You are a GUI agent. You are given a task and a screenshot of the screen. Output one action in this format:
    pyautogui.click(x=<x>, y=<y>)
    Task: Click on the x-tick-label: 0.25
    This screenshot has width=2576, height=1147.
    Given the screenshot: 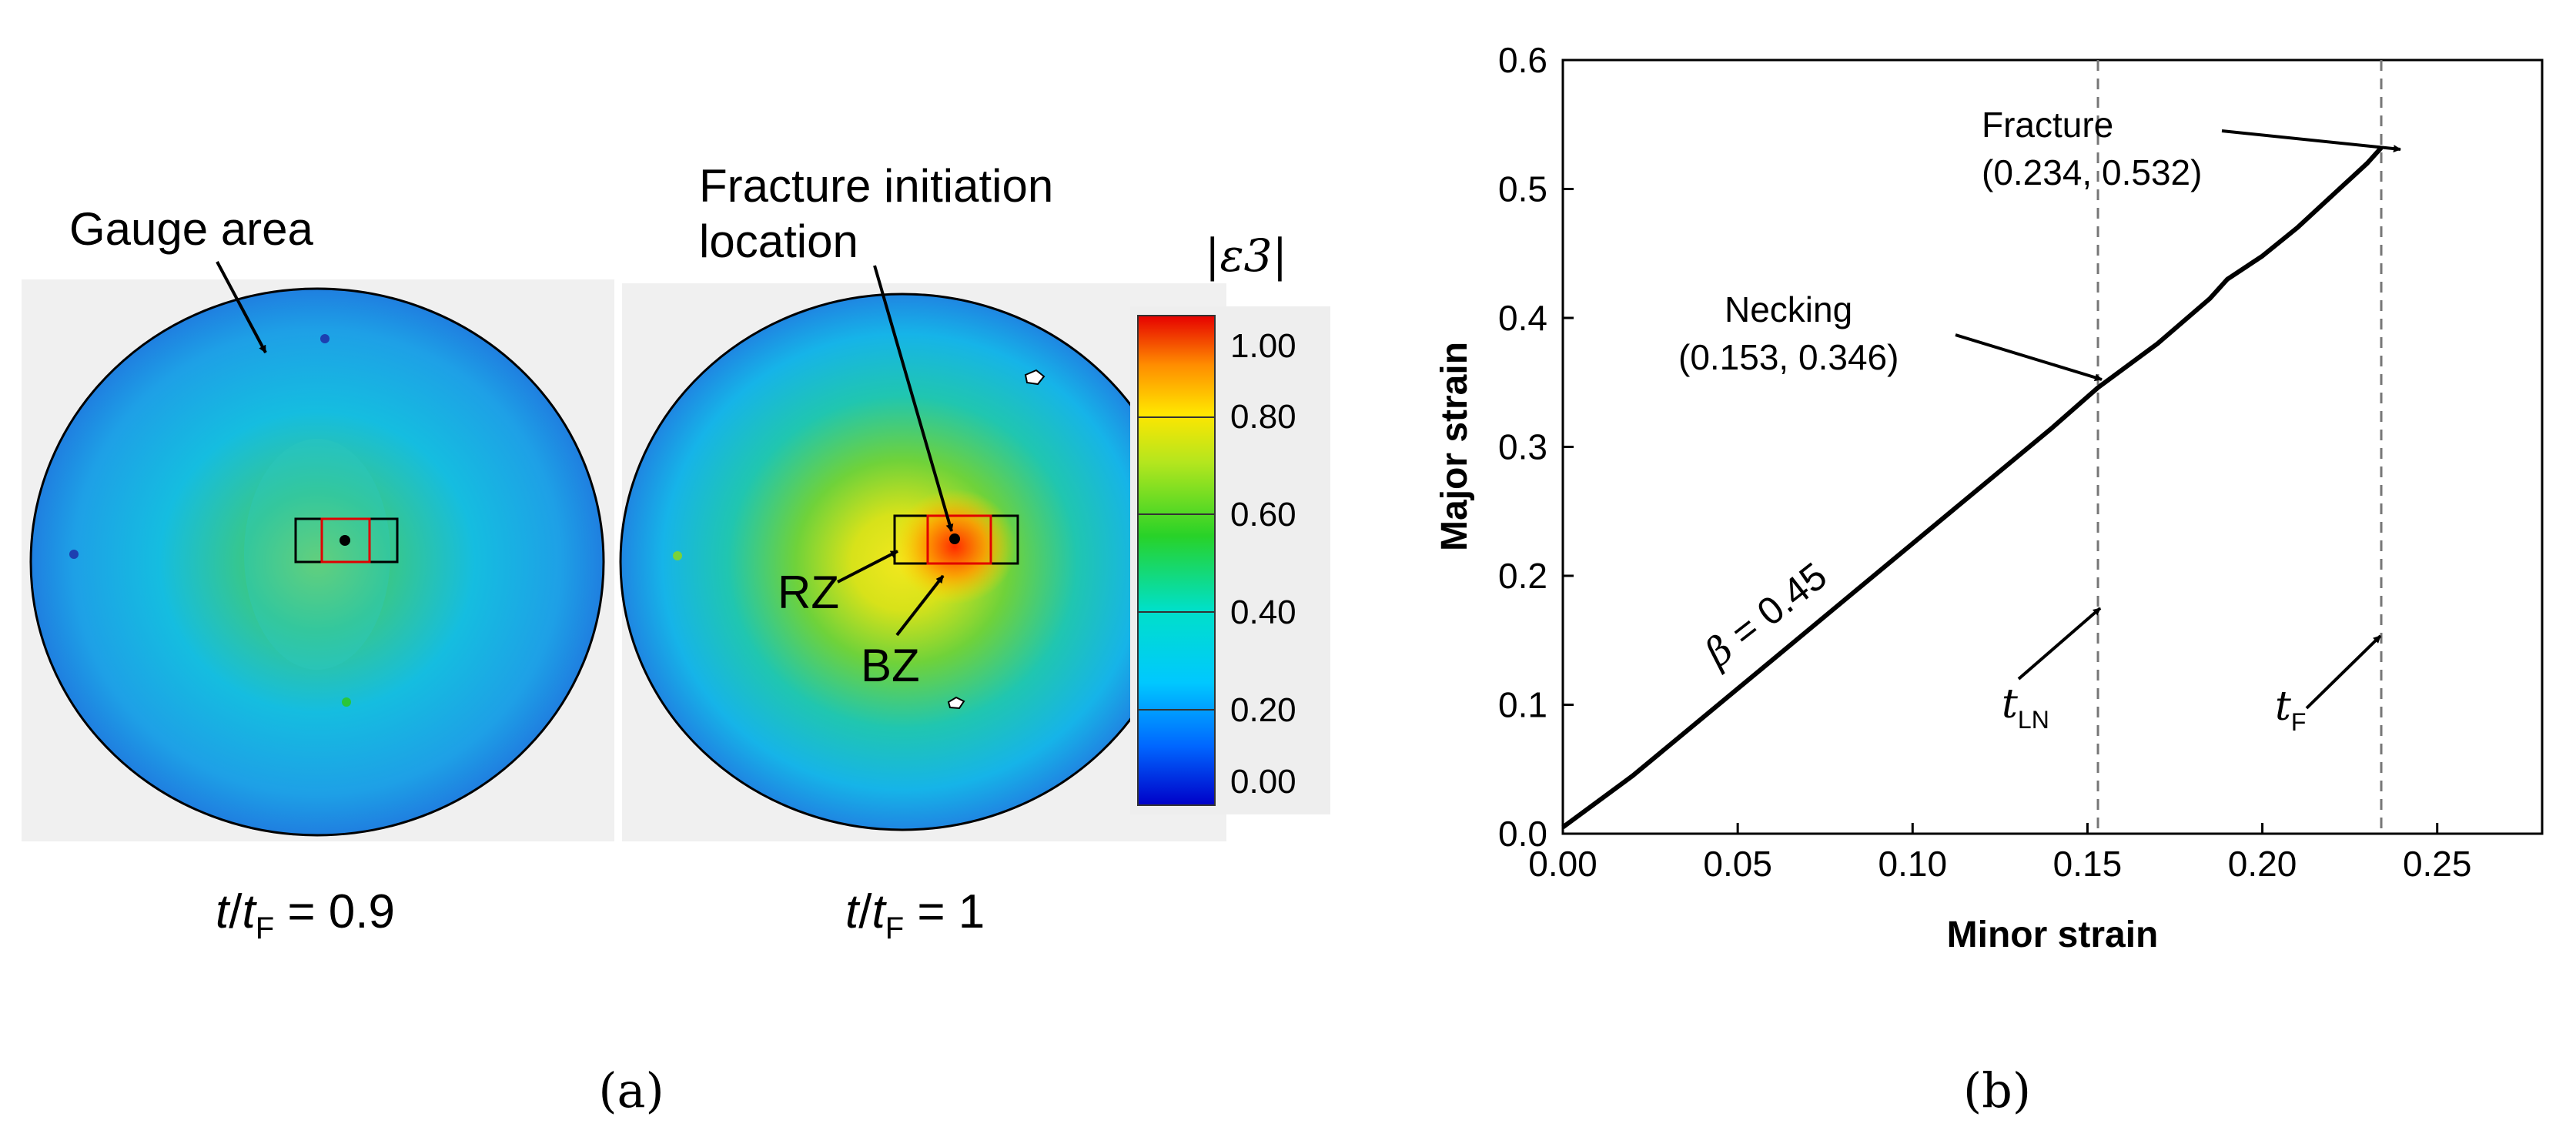 What is the action you would take?
    pyautogui.click(x=2437, y=864)
    